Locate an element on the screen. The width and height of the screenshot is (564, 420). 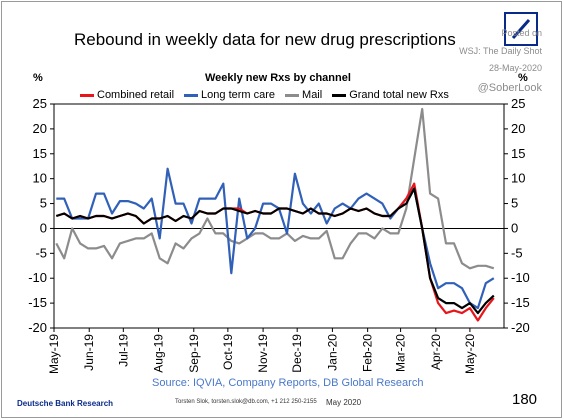
legend-item-combined-retail: Combined retail is located at coordinates (127, 95).